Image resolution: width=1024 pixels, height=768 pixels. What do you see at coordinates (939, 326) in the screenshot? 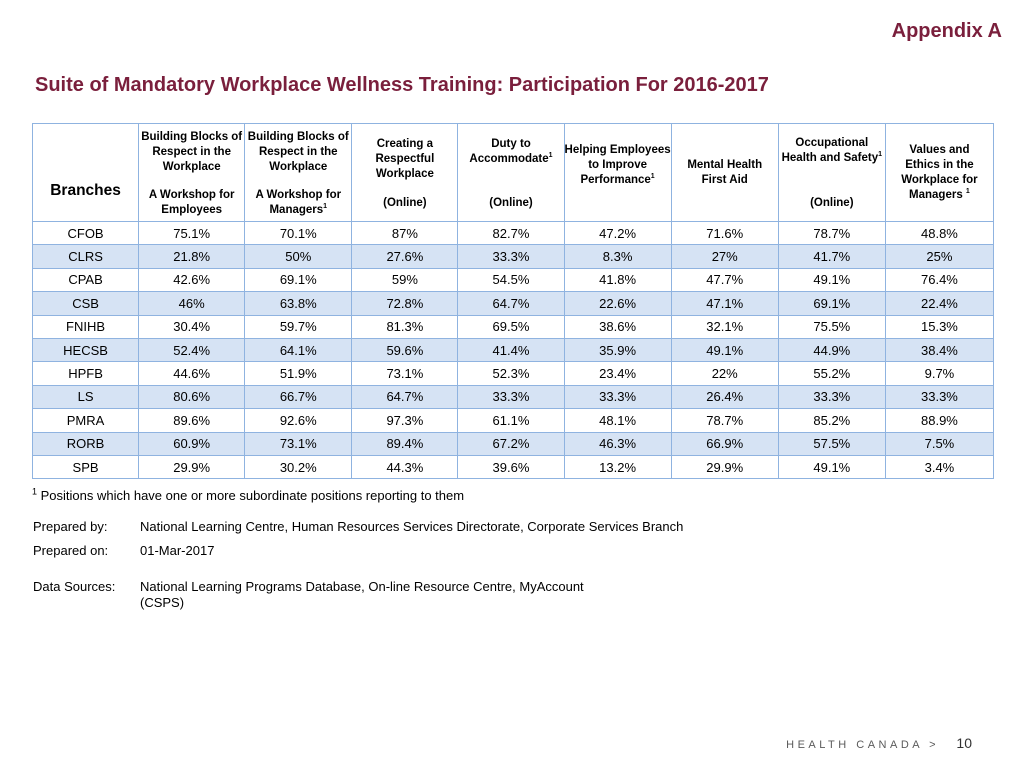
I see `value-cell: 15.3%` at bounding box center [939, 326].